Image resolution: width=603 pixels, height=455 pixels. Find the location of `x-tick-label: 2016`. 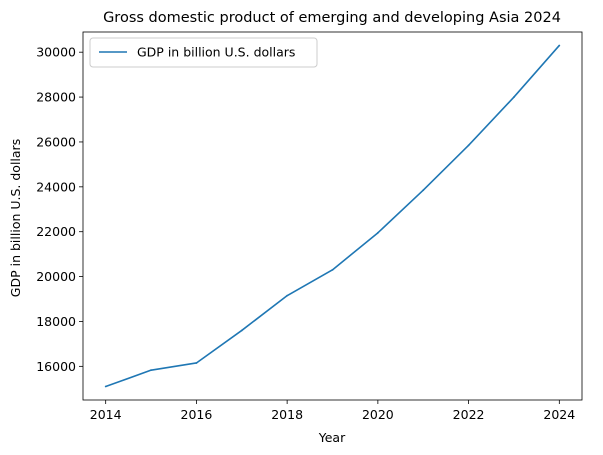

x-tick-label: 2016 is located at coordinates (197, 414).